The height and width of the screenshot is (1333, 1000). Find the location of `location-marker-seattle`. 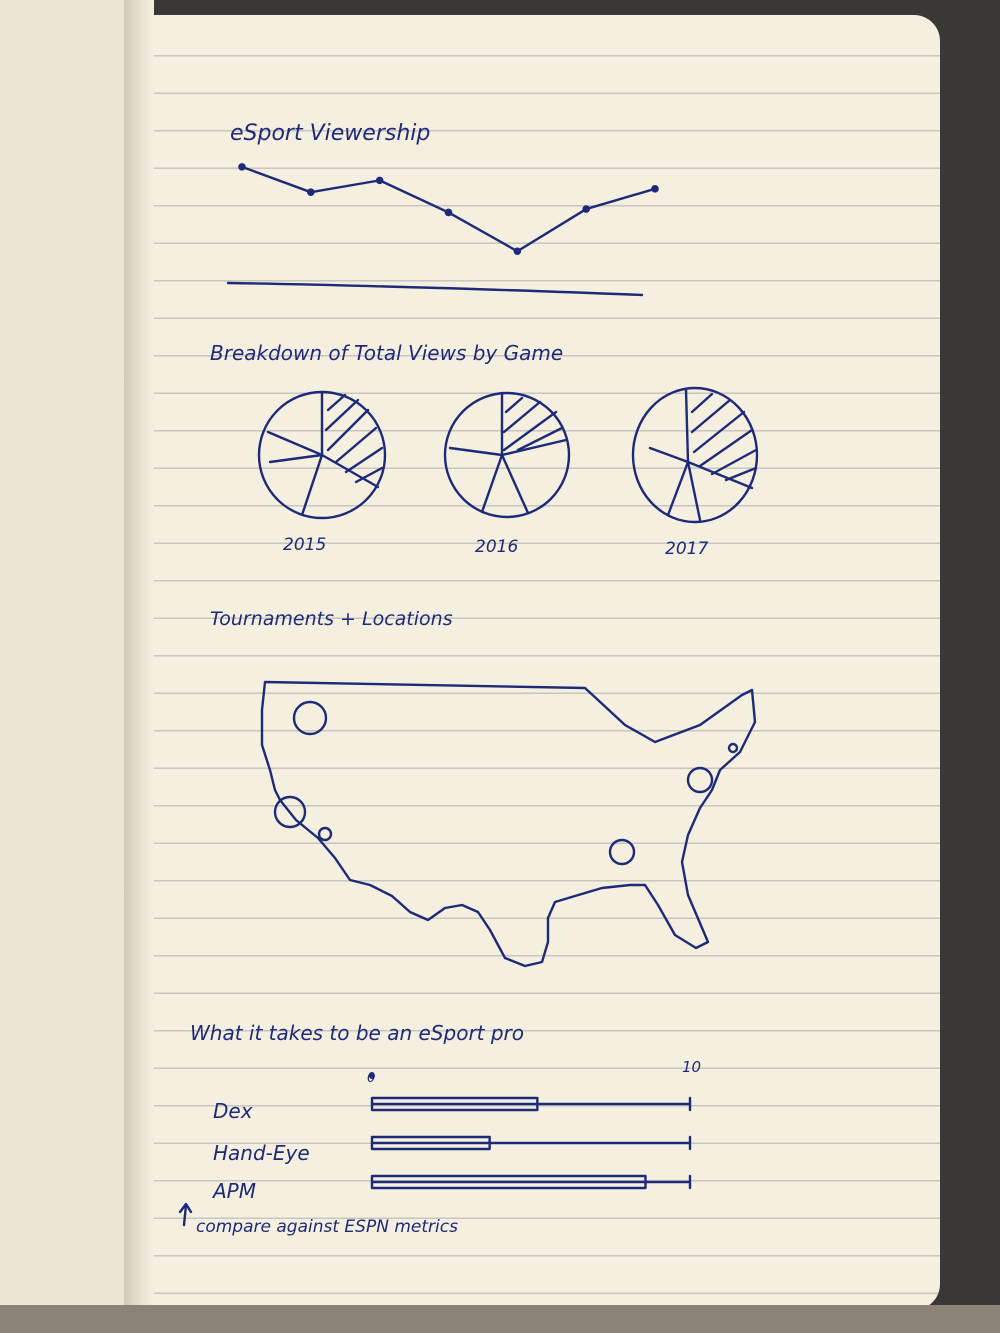

location-marker-seattle is located at coordinates (310, 718).